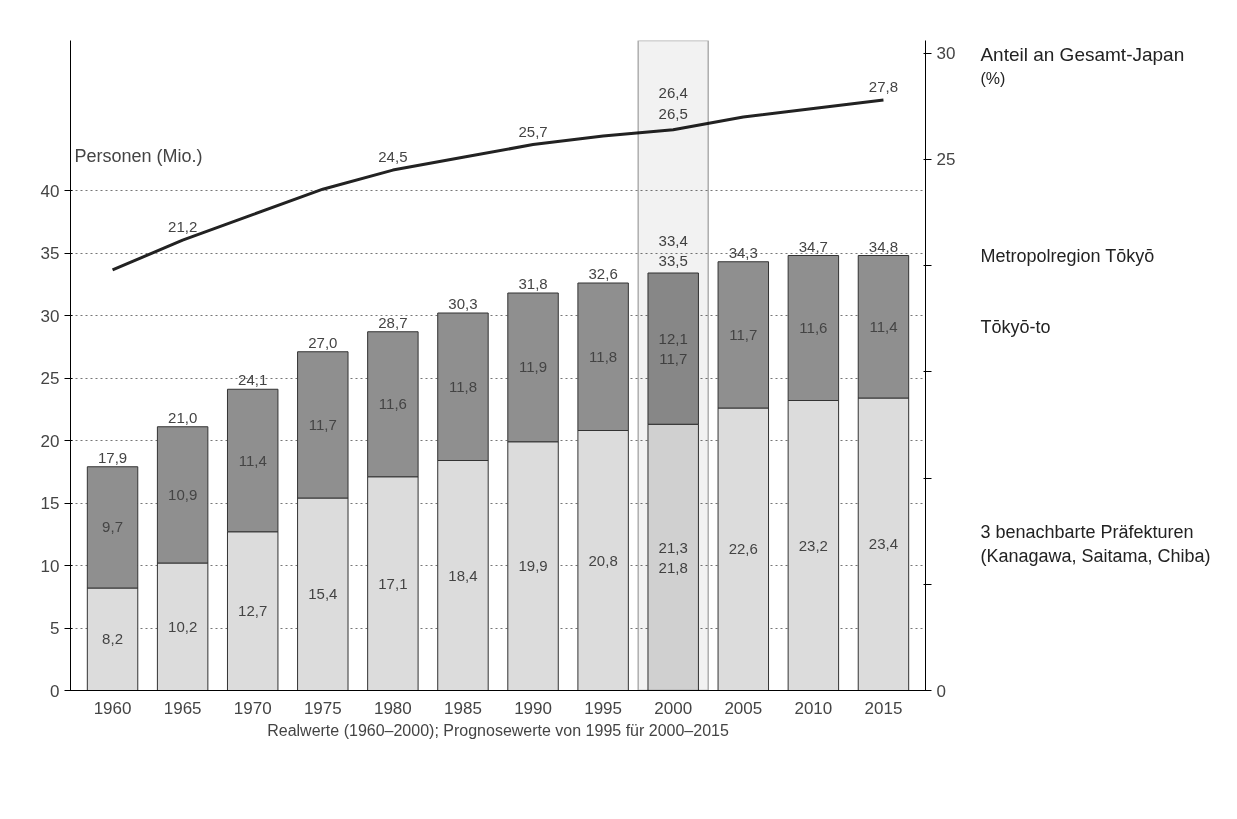 The image size is (1237, 819). I want to click on data-label: 24,5, so click(393, 157).